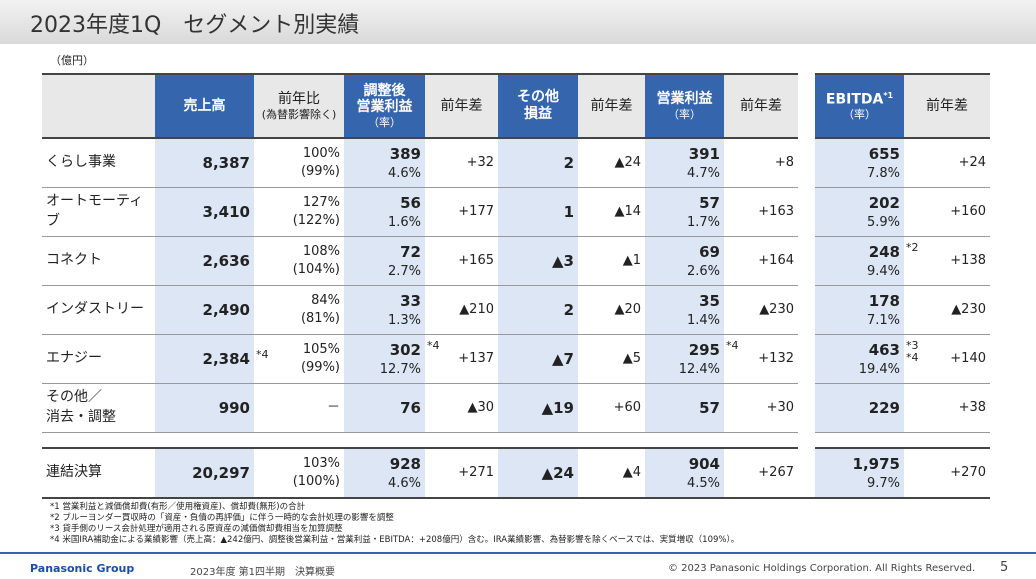 This screenshot has width=1036, height=579. What do you see at coordinates (461, 408) in the screenshot?
I see `adj-op-diff: ▲30` at bounding box center [461, 408].